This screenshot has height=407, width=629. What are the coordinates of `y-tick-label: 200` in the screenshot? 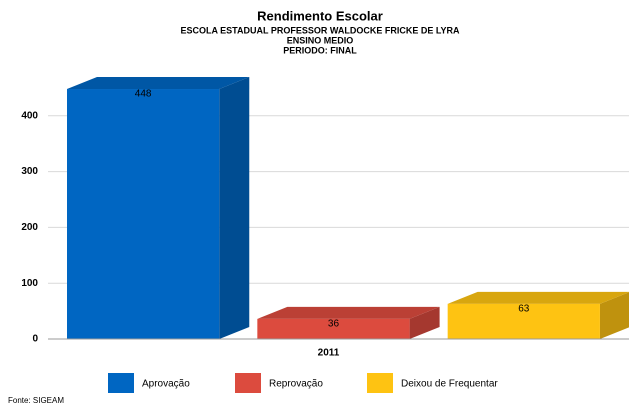 It's located at (29, 227).